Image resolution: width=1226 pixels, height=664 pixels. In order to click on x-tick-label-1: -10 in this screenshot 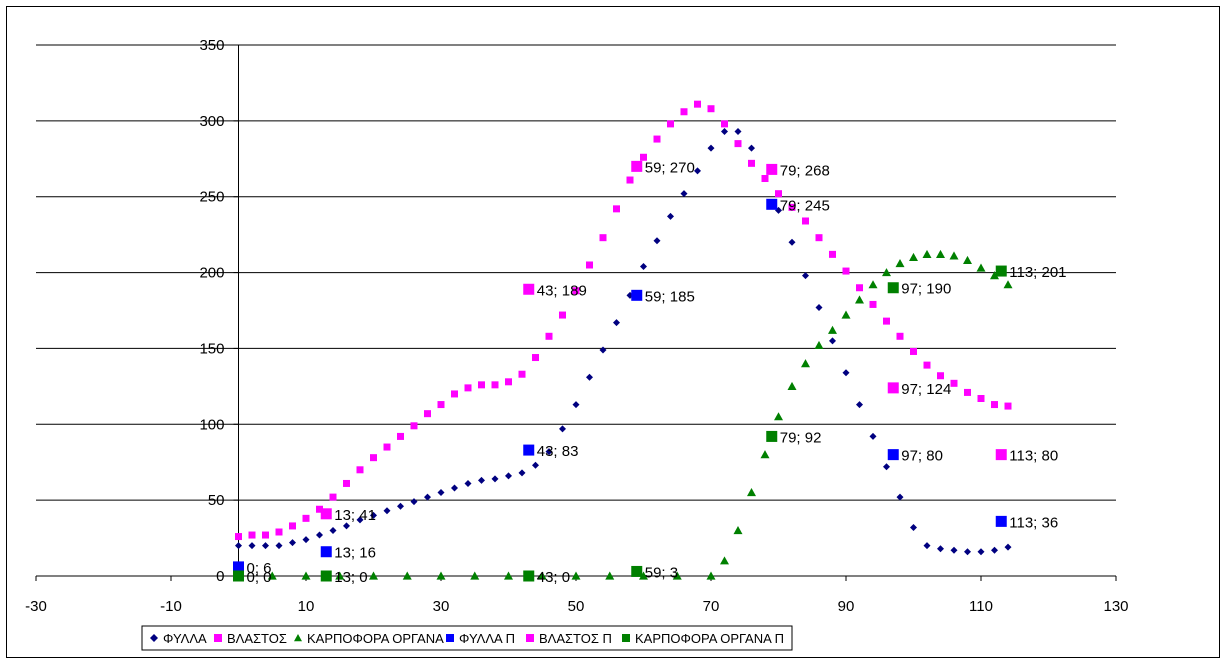, I will do `click(171, 606)`.